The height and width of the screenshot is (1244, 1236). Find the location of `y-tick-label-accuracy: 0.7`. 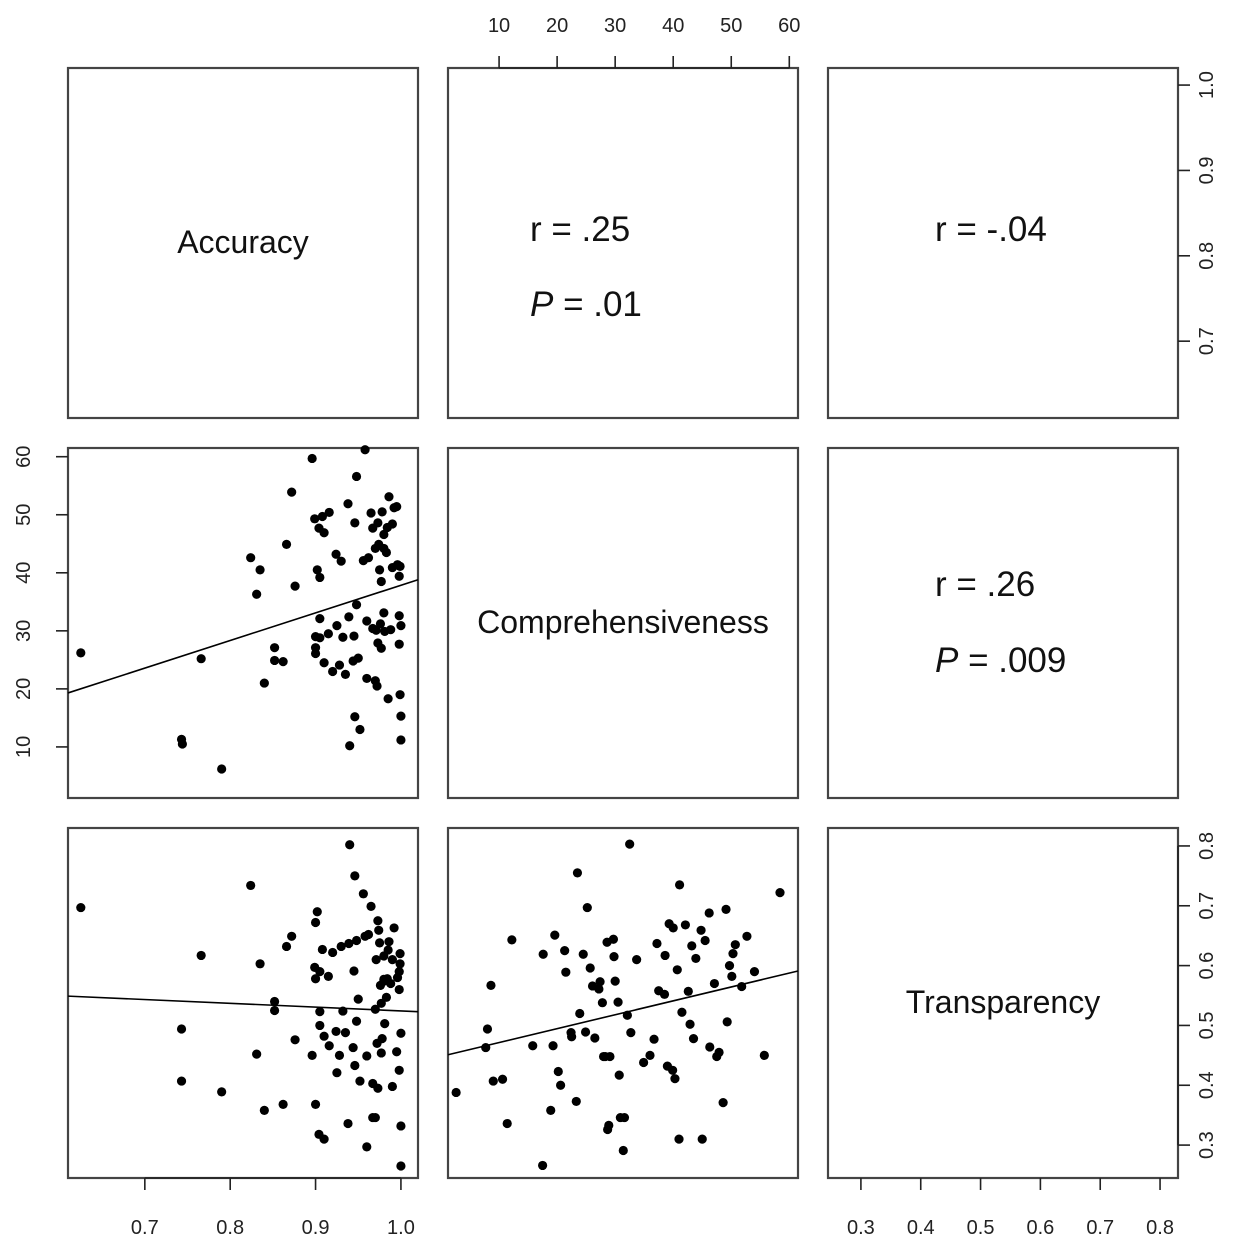

y-tick-label-accuracy: 0.7 is located at coordinates (1207, 341).